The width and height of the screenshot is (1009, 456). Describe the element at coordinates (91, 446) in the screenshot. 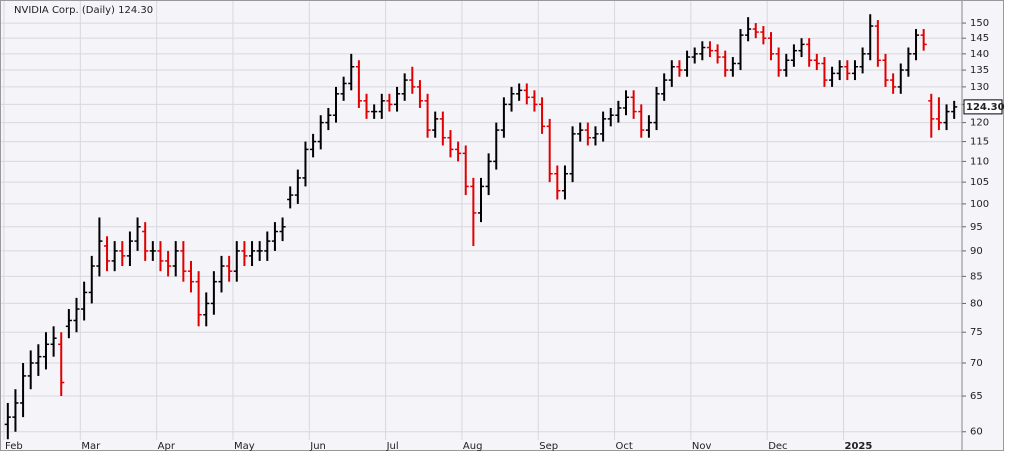

I see `x-tick-label: Mar` at that location.